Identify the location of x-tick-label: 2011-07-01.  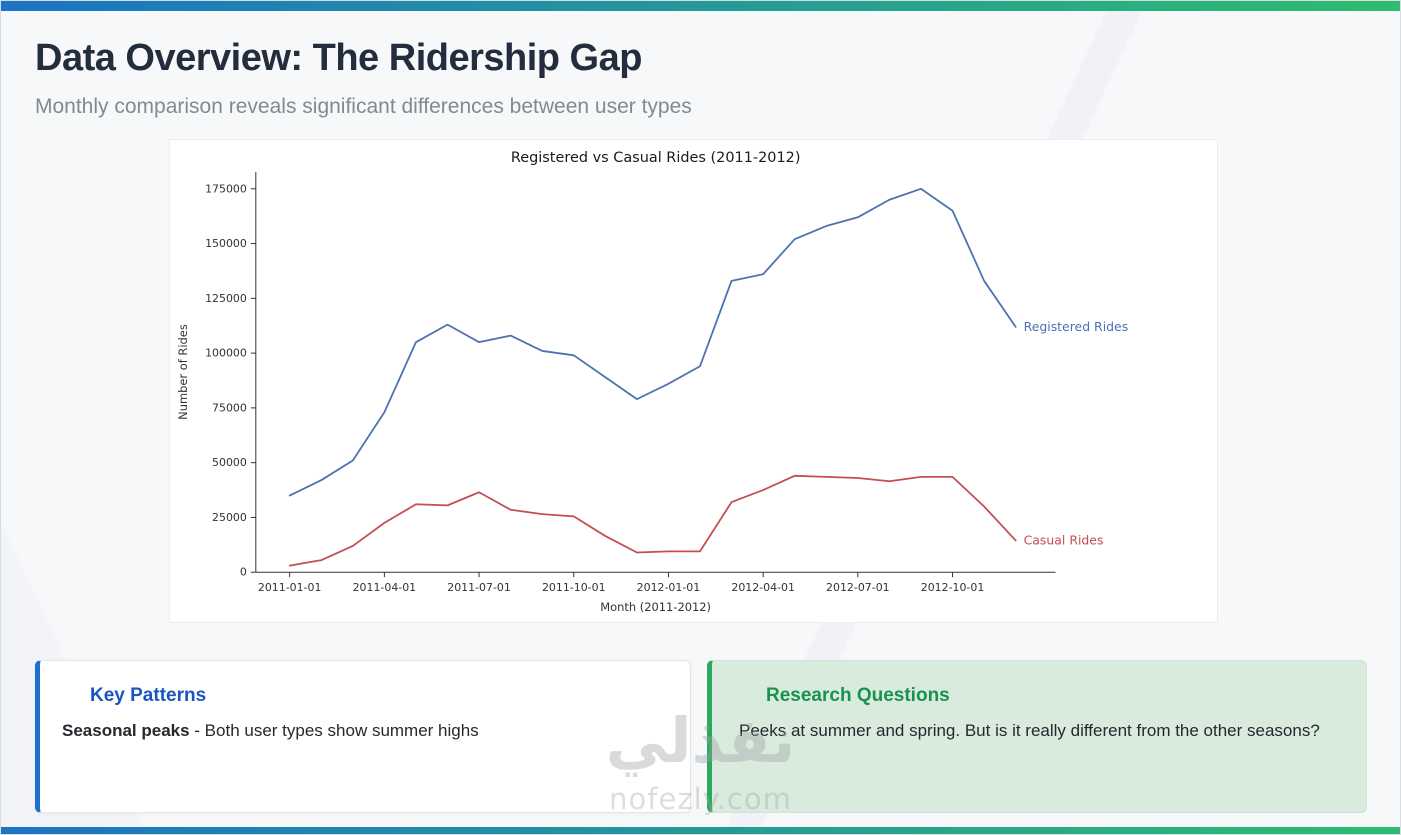
(479, 587).